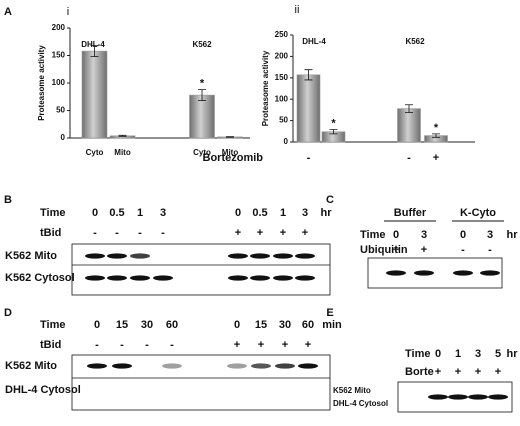 The width and height of the screenshot is (520, 426). I want to click on x-tick-label: Cyto, so click(95, 152).